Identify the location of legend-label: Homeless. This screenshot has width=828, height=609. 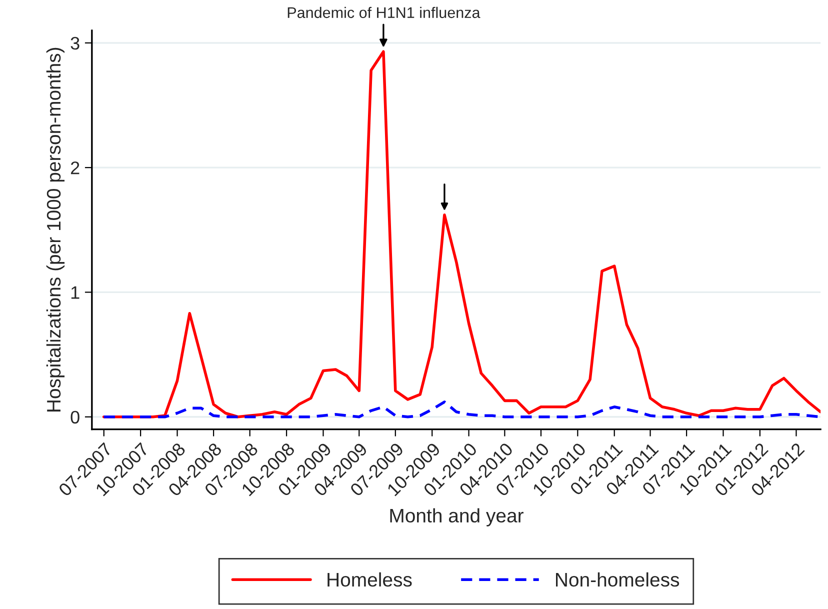
(370, 579).